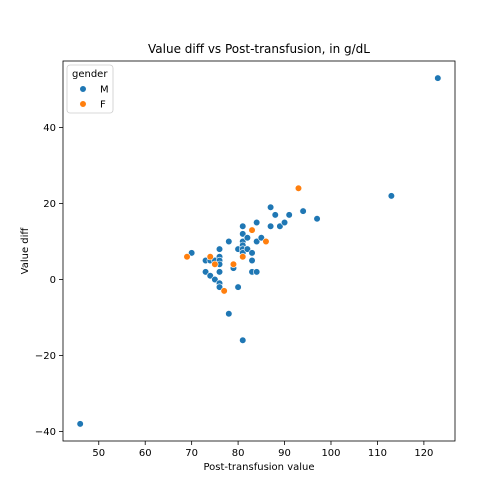 The width and height of the screenshot is (504, 504). I want to click on y-tick-label: −20, so click(45, 356).